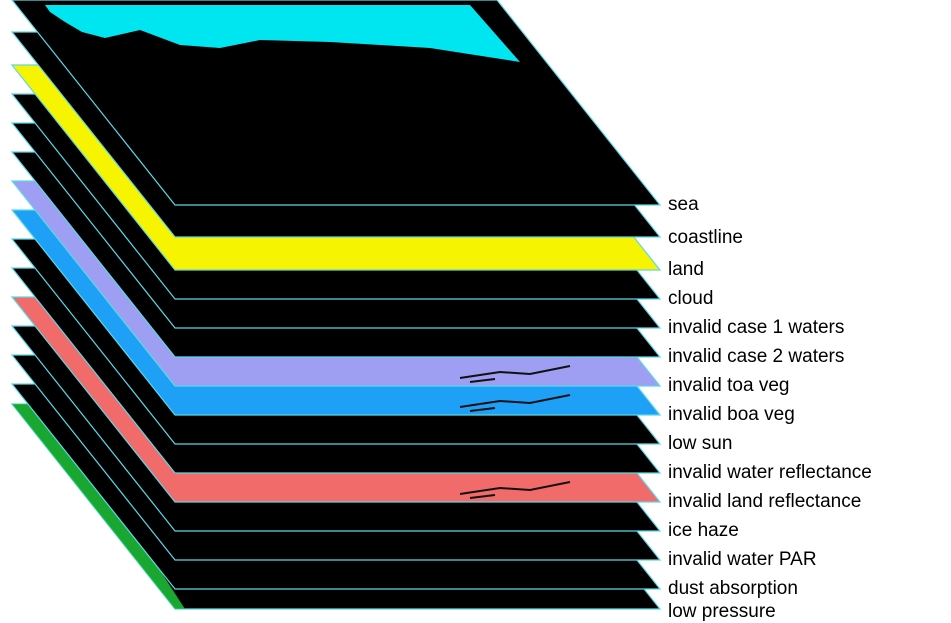 This screenshot has width=951, height=623. I want to click on green-mask-region, so click(98, 506).